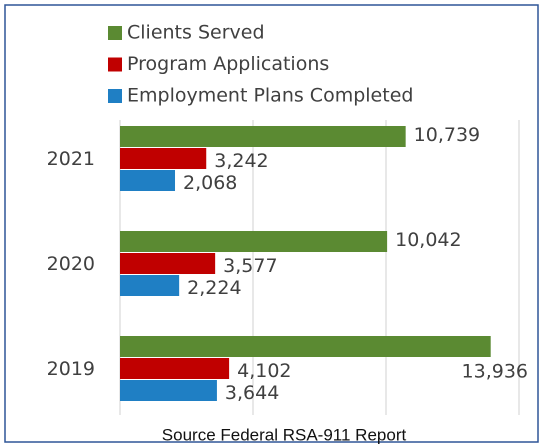 This screenshot has width=545, height=447. I want to click on data-label: 4,102, so click(264, 371).